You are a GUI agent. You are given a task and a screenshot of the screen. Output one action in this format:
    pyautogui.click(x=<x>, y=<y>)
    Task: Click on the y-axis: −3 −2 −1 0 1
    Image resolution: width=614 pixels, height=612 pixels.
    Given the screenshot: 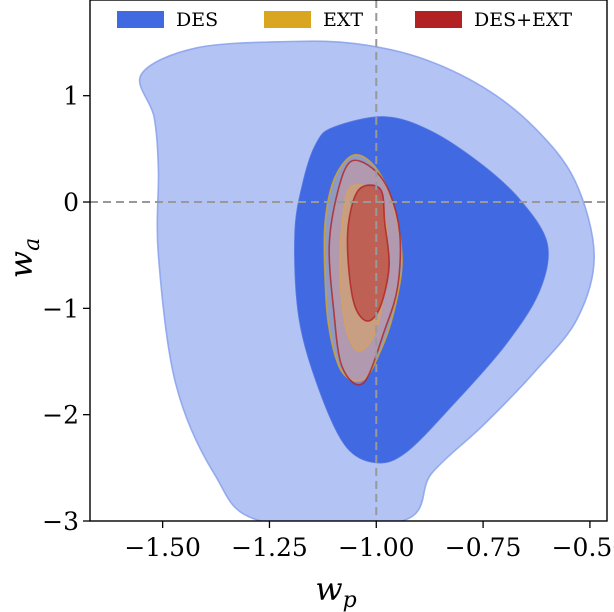 What is the action you would take?
    pyautogui.click(x=66, y=309)
    